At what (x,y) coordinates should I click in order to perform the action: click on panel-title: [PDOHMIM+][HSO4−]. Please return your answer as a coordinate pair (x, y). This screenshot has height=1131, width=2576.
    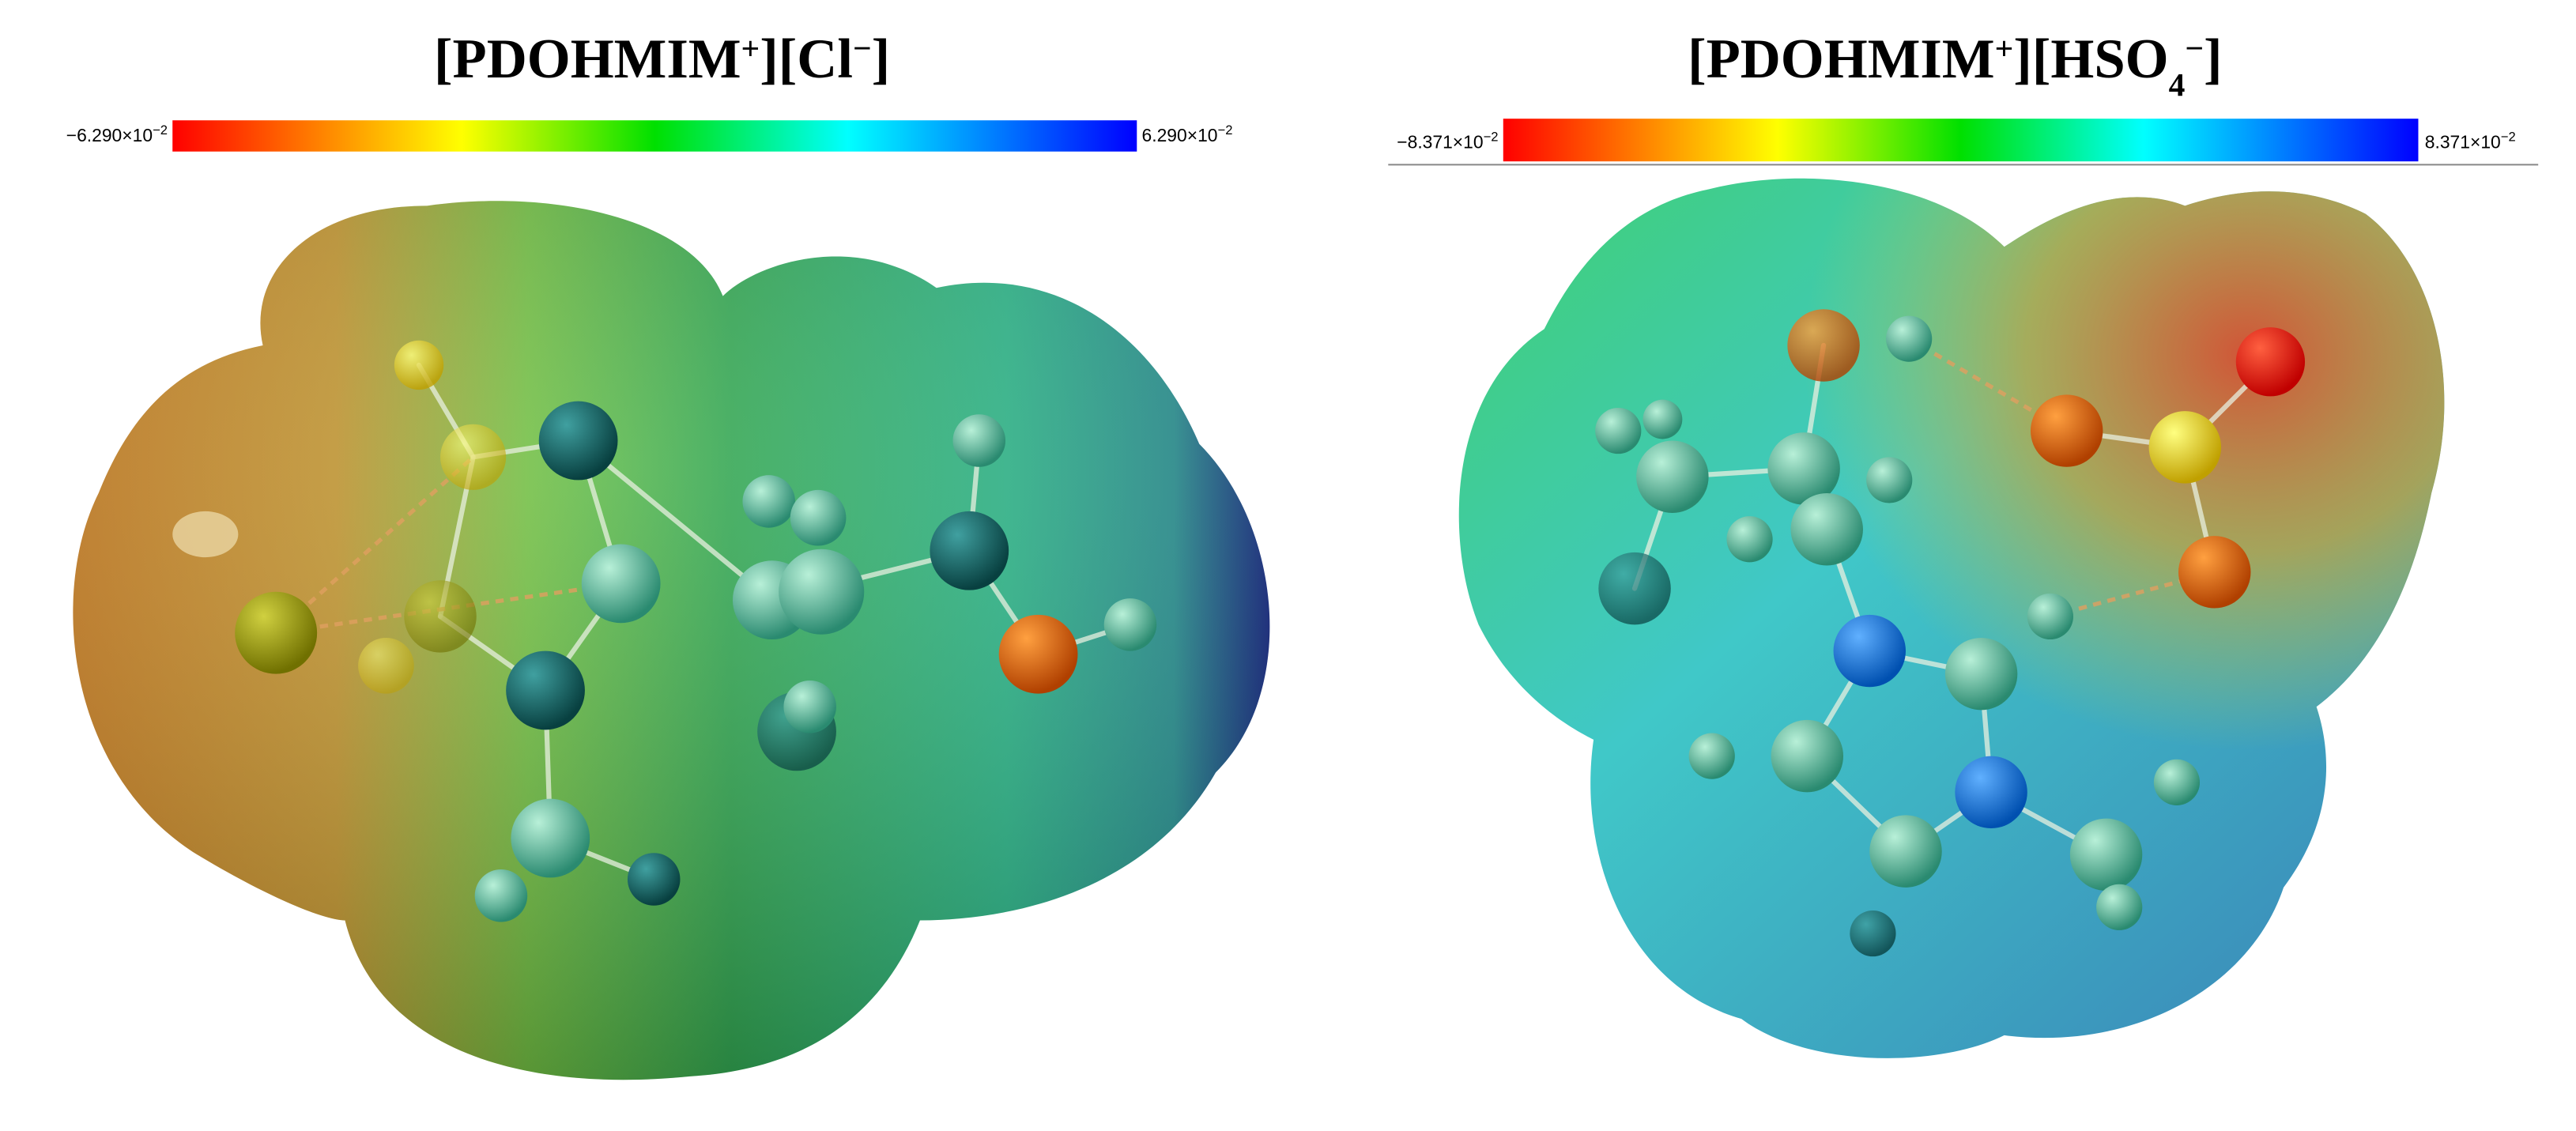
    Looking at the image, I should click on (1955, 65).